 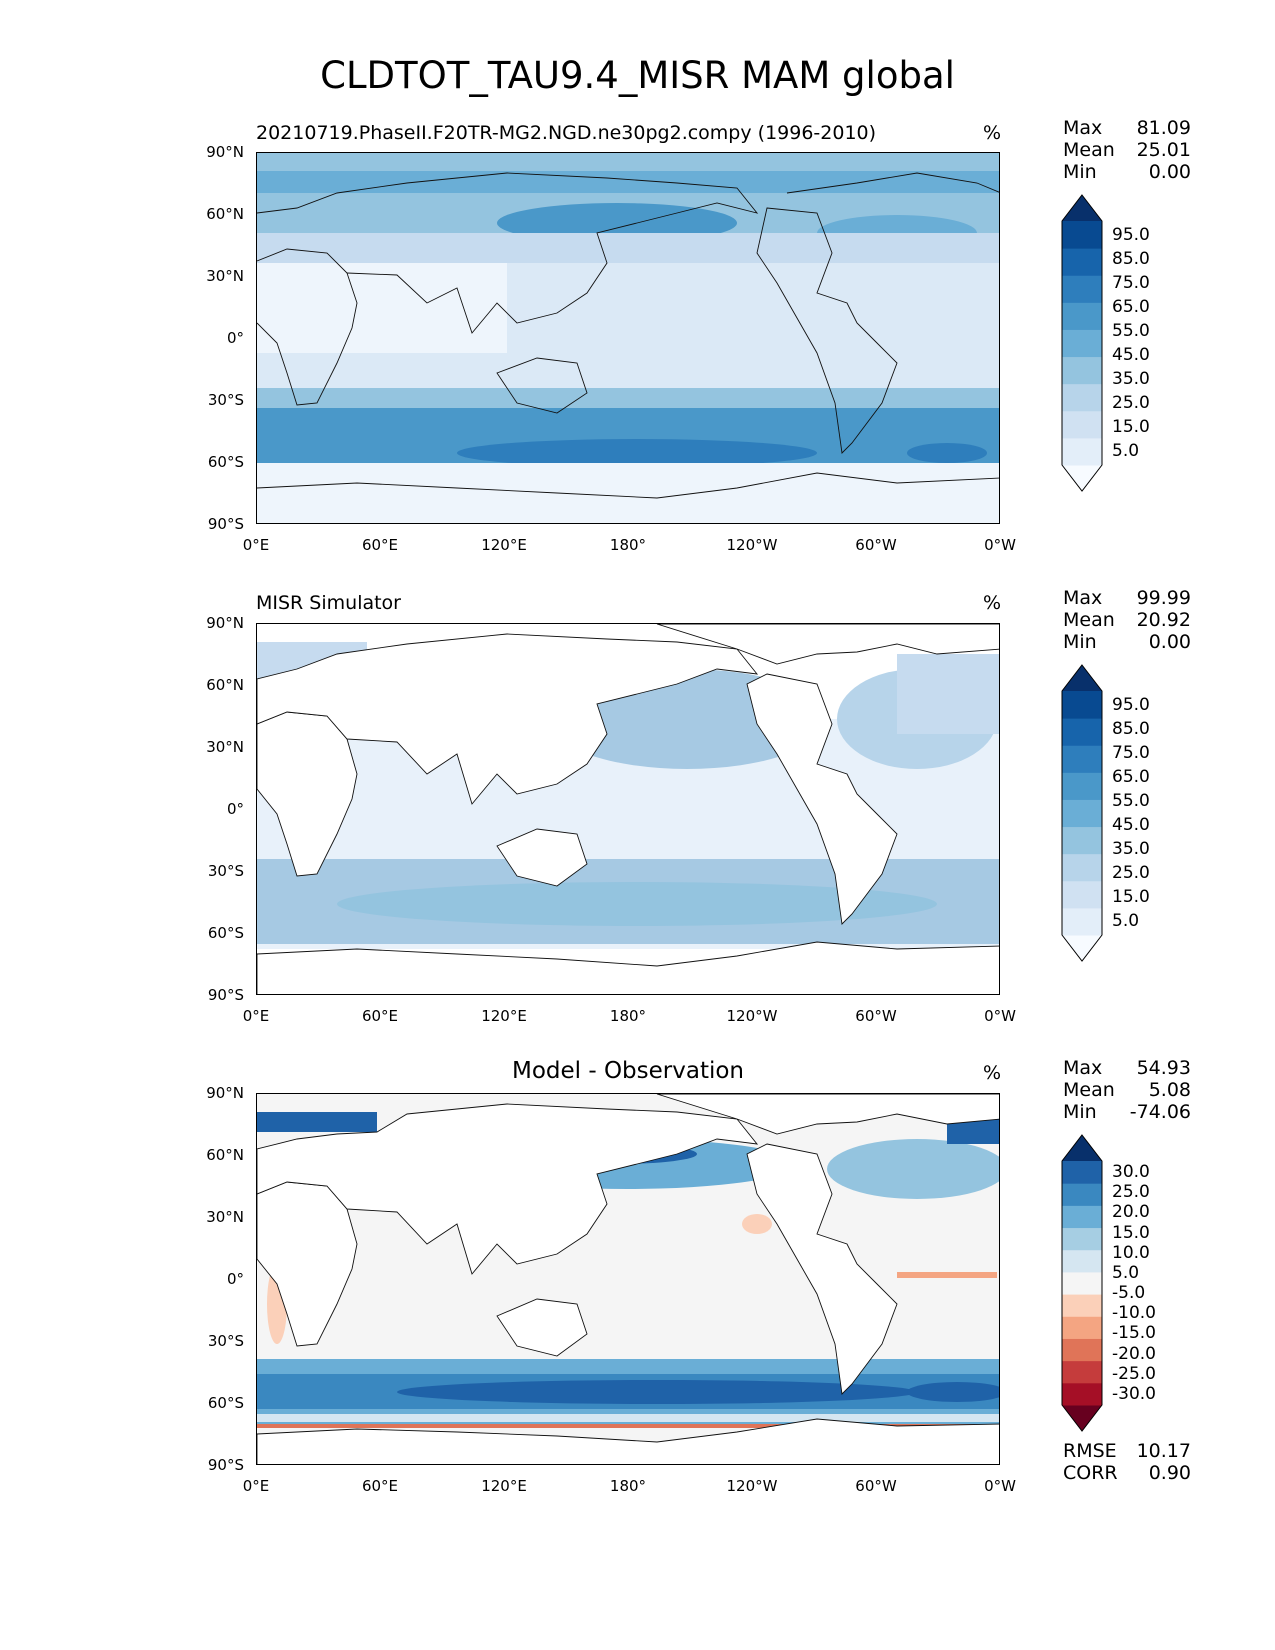 I want to click on stat-mean: 5.08, so click(x=1169, y=1090).